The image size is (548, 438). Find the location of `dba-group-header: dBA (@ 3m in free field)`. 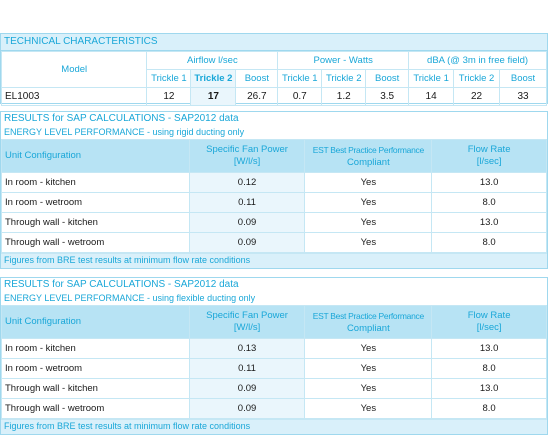

dba-group-header: dBA (@ 3m in free field) is located at coordinates (477, 60).